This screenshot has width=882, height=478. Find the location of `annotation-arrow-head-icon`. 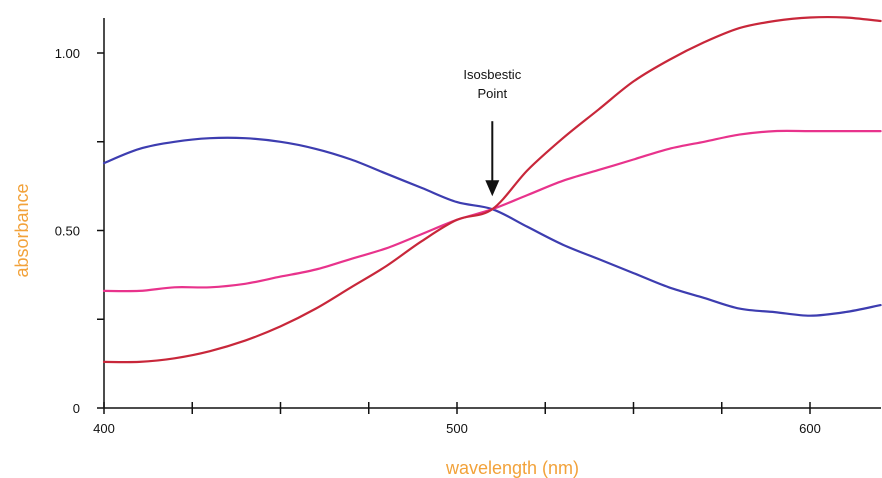

annotation-arrow-head-icon is located at coordinates (492, 188).